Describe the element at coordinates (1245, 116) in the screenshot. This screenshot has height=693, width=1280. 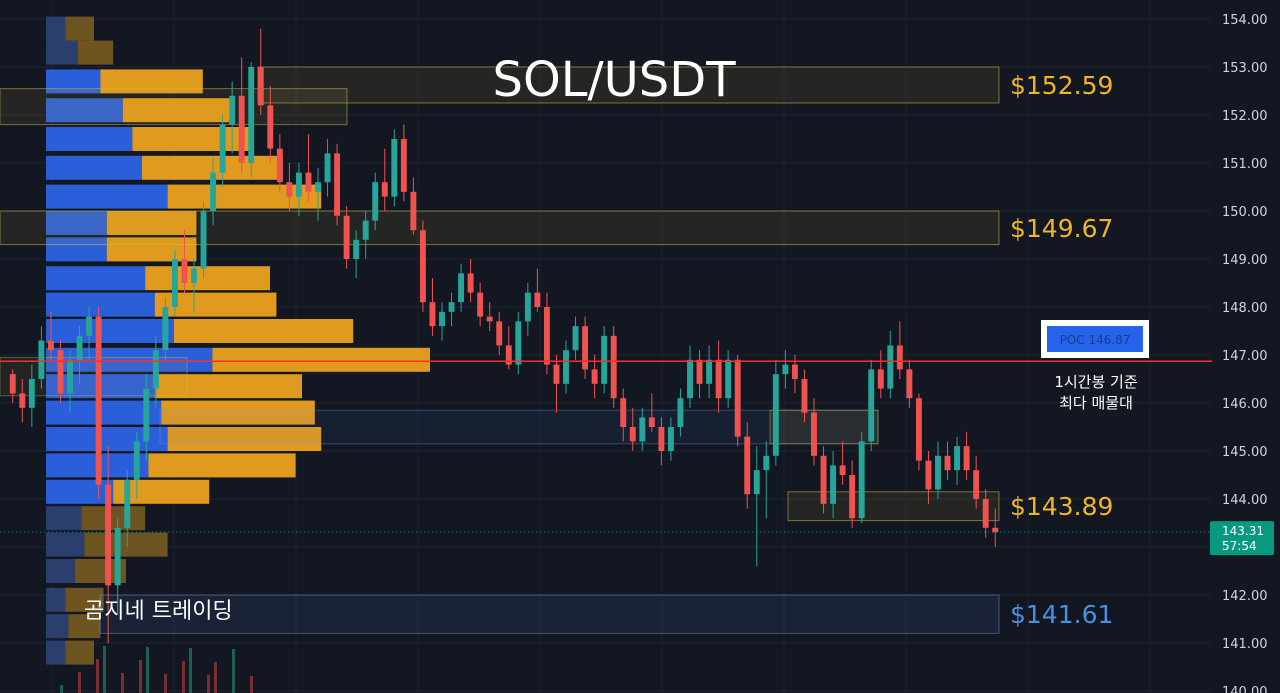
I see `price-tick-label: 152.00` at that location.